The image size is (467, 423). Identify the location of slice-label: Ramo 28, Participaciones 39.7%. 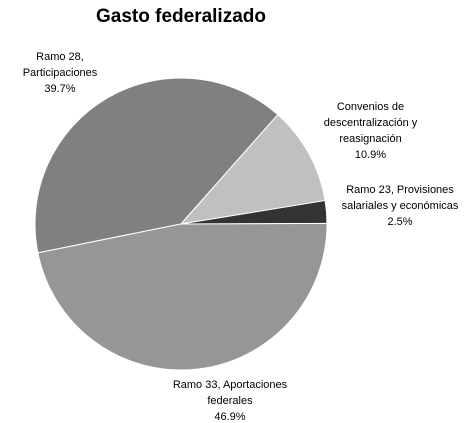
(60, 73).